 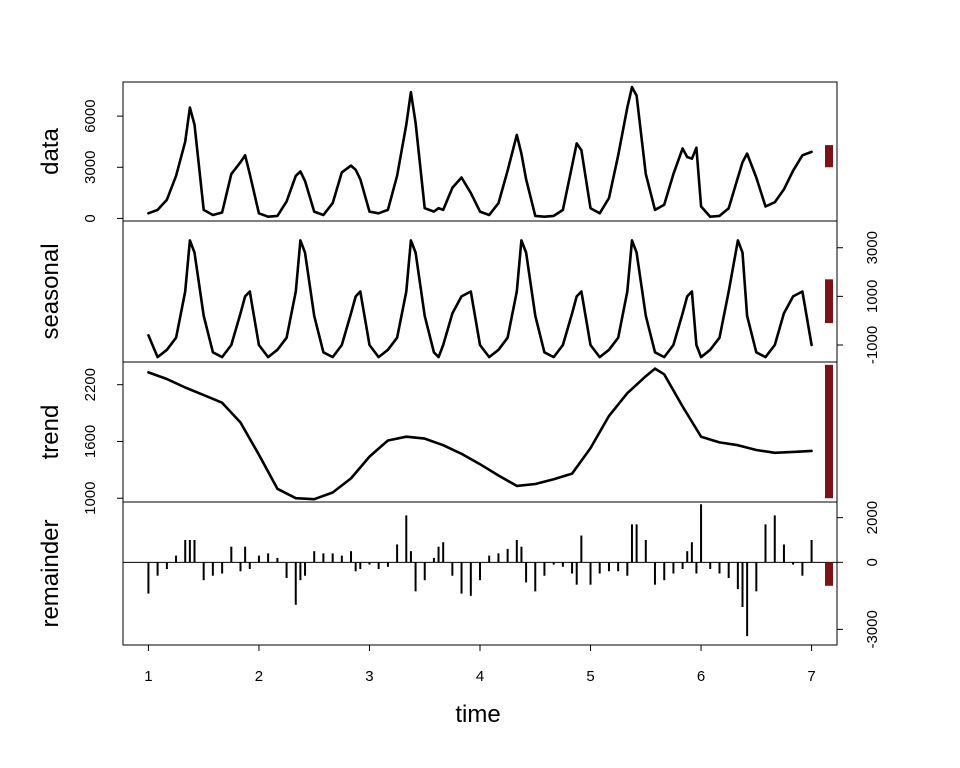 I want to click on trend-panel-frame, so click(x=480, y=432).